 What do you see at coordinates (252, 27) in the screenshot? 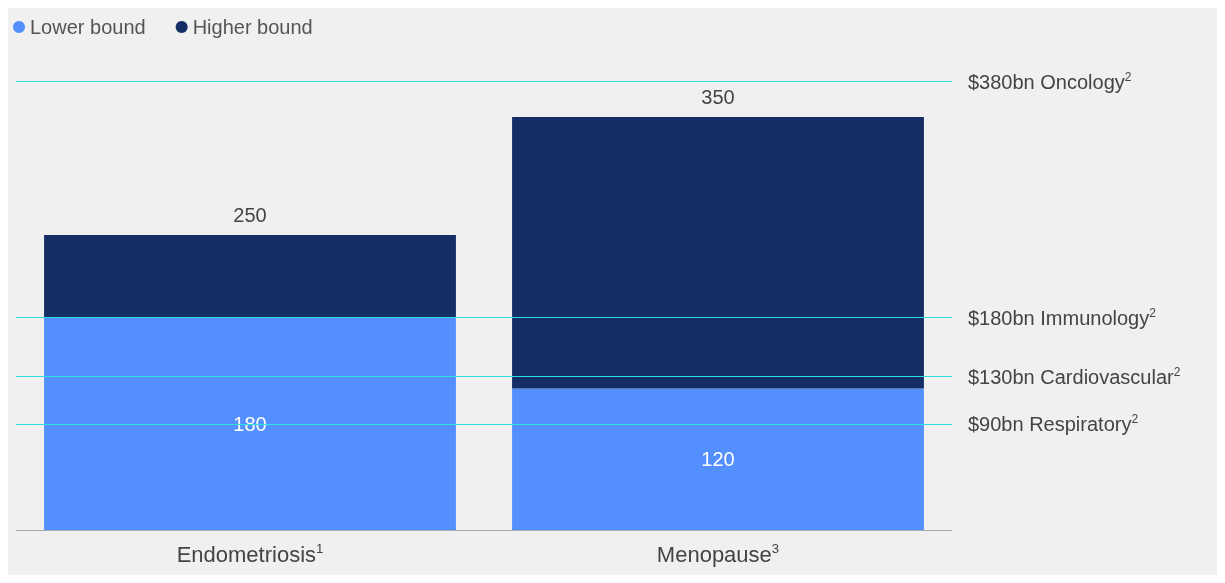
I see `legend-label: Higher bound` at bounding box center [252, 27].